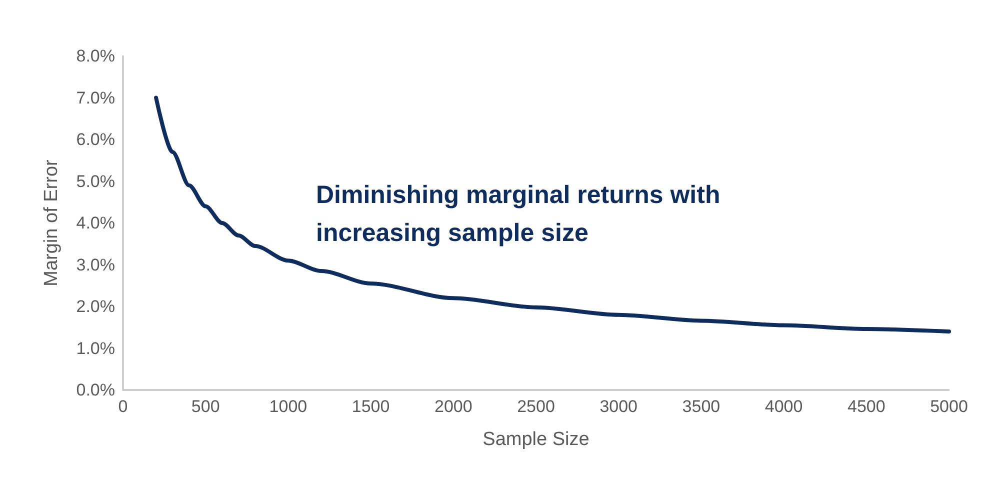 This screenshot has width=982, height=478. Describe the element at coordinates (783, 406) in the screenshot. I see `x-tick-label: 4000` at that location.